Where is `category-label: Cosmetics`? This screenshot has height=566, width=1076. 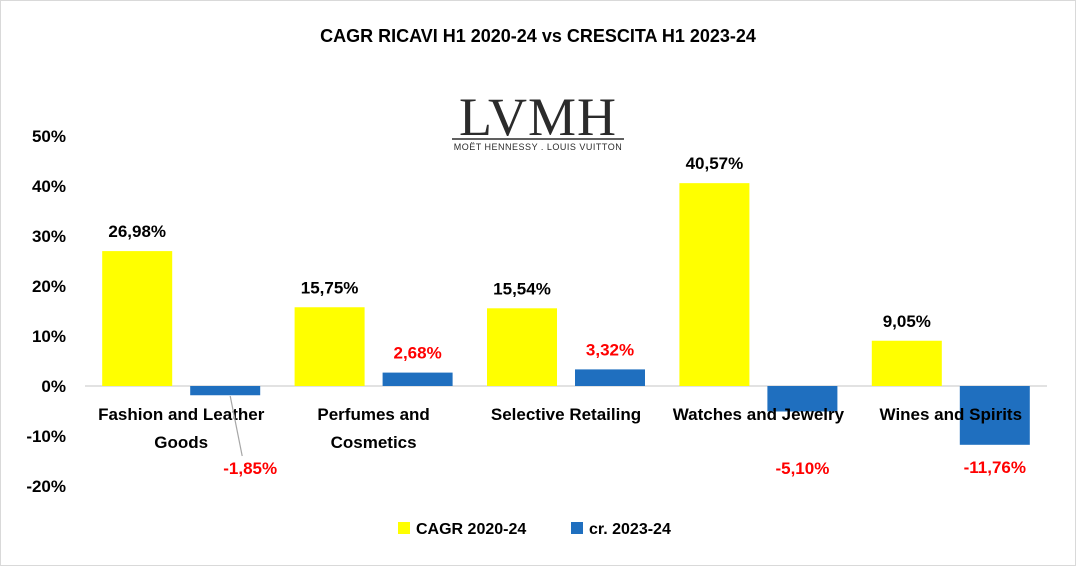 category-label: Cosmetics is located at coordinates (374, 442).